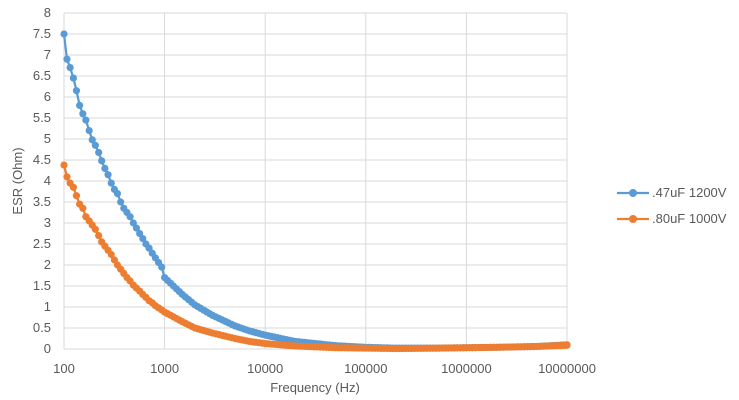 The height and width of the screenshot is (400, 739). I want to click on y-tick-label: 1, so click(47, 306).